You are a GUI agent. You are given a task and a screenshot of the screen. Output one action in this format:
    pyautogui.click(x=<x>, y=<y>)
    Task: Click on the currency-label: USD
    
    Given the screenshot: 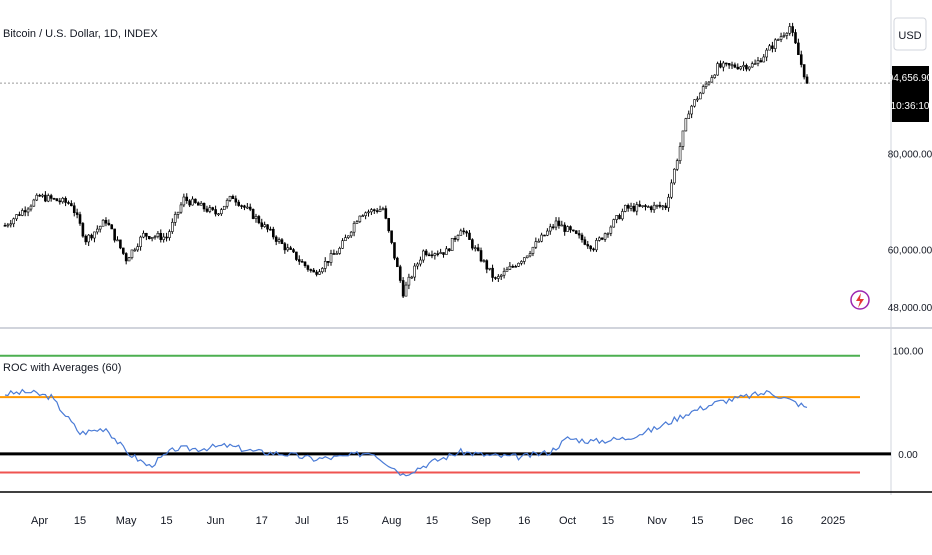 What is the action you would take?
    pyautogui.click(x=909, y=36)
    